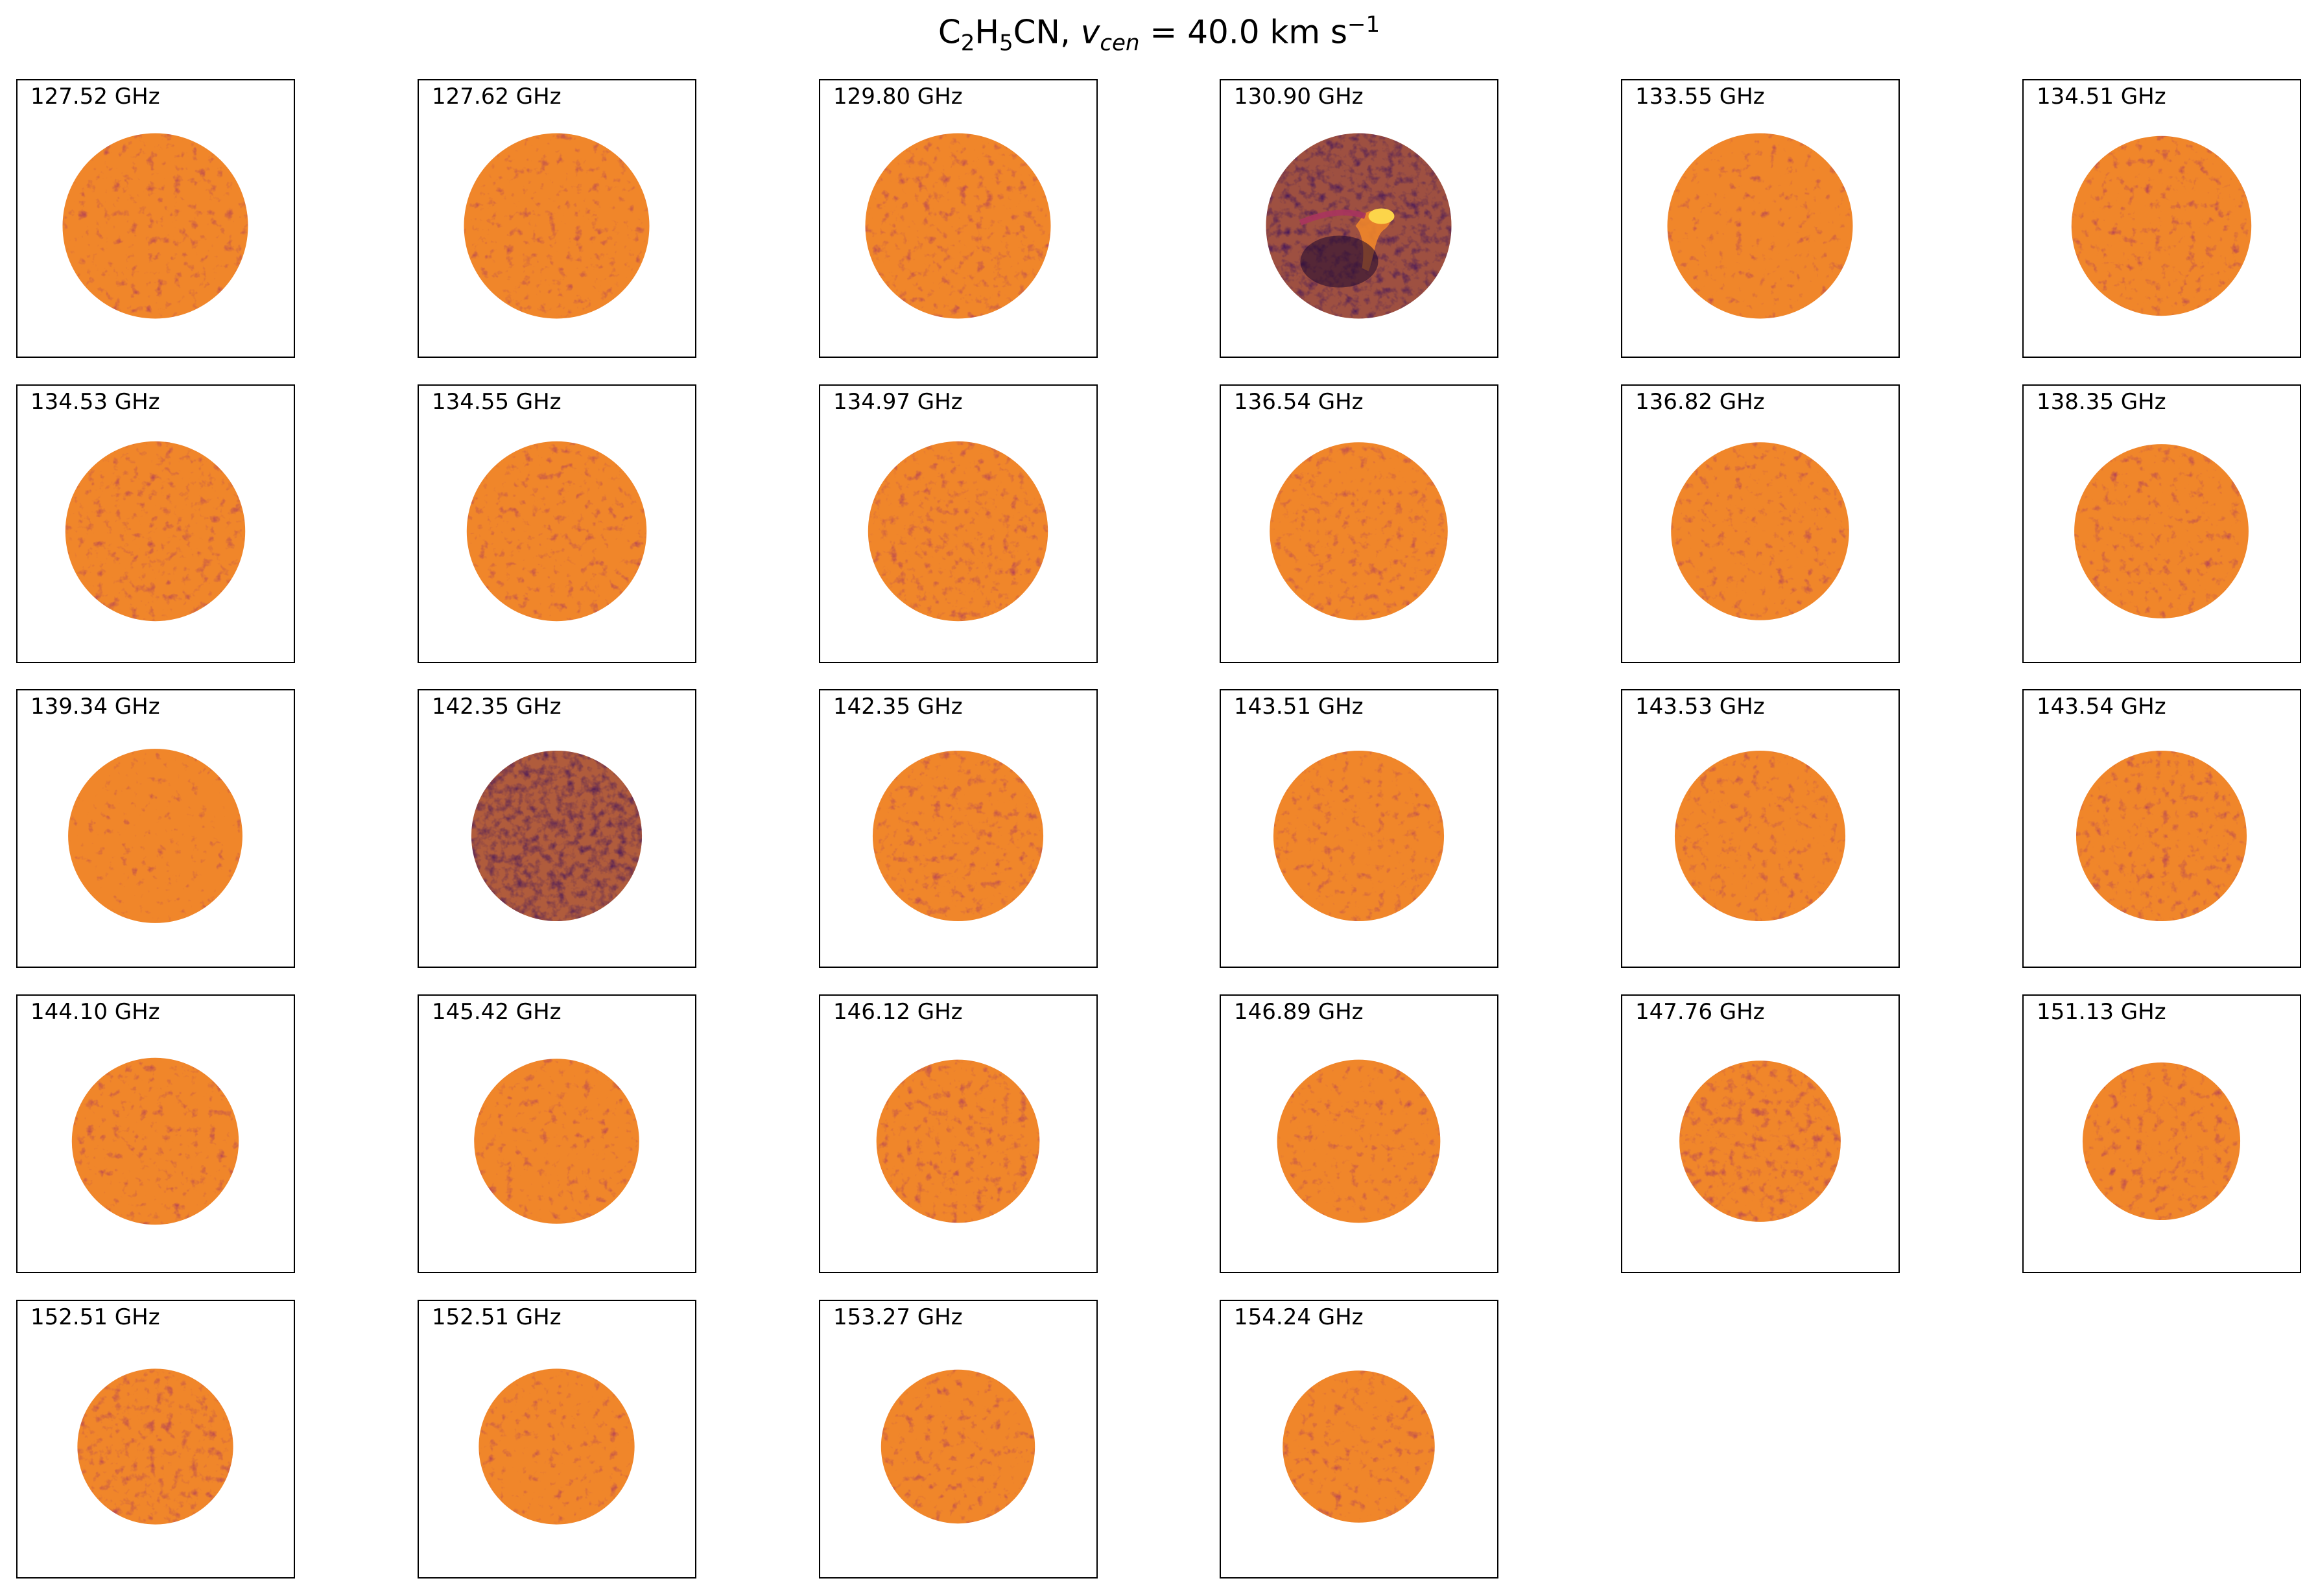  What do you see at coordinates (1363, 25) in the screenshot?
I see `title-velocity-sup: −1` at bounding box center [1363, 25].